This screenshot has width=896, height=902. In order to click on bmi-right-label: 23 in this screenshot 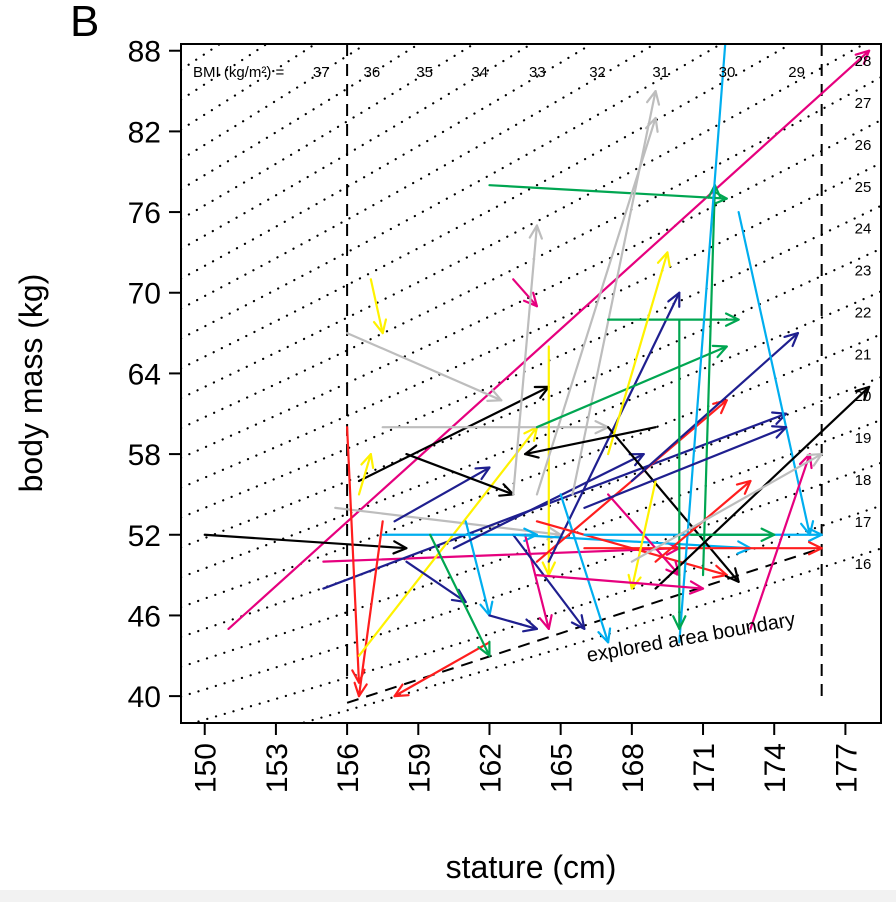, I will do `click(863, 271)`.